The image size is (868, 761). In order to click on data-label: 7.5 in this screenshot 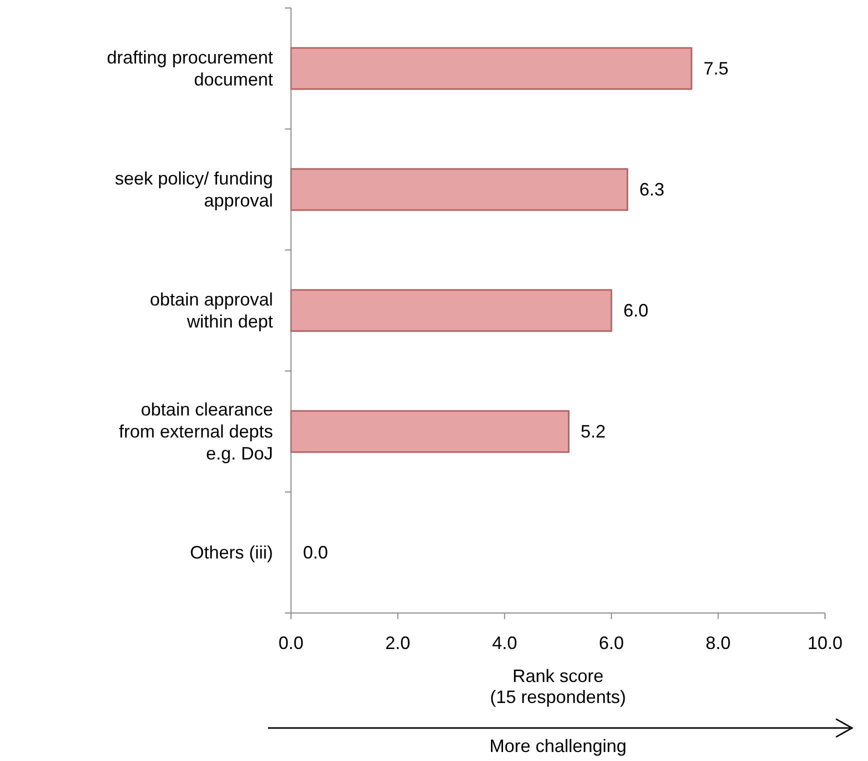, I will do `click(716, 68)`.